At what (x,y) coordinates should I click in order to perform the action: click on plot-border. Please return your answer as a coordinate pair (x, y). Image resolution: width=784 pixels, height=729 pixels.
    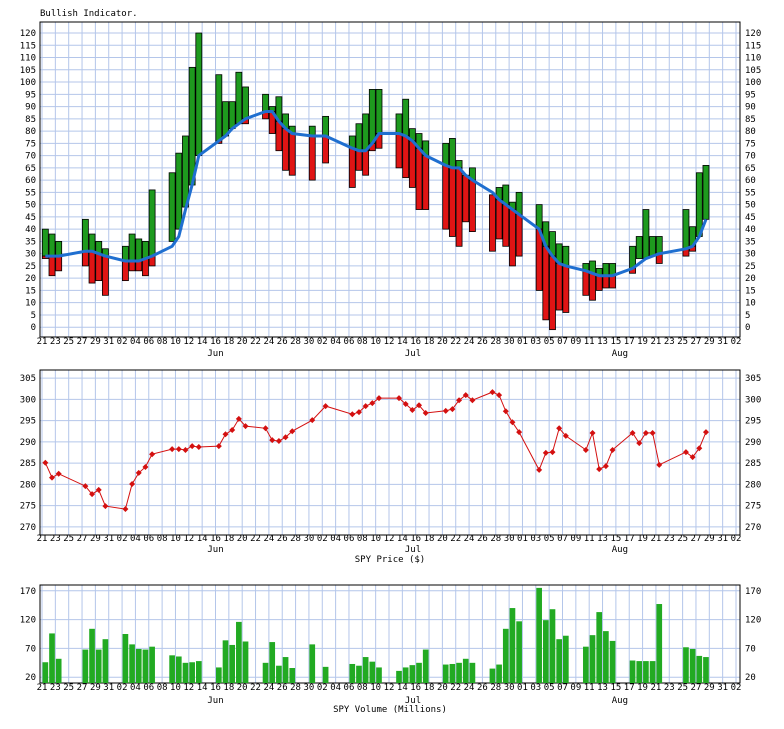
    Looking at the image, I should click on (390, 634).